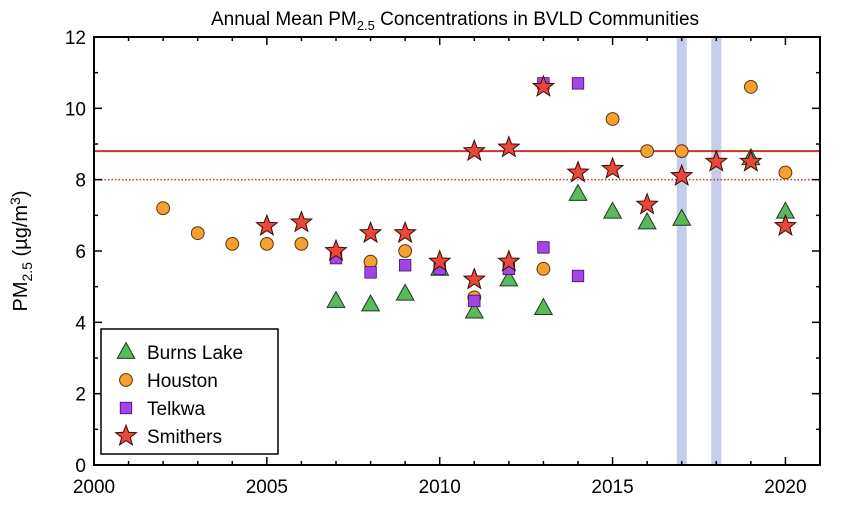 The height and width of the screenshot is (510, 850). What do you see at coordinates (94, 487) in the screenshot?
I see `x-tick-label-2000: 2000` at bounding box center [94, 487].